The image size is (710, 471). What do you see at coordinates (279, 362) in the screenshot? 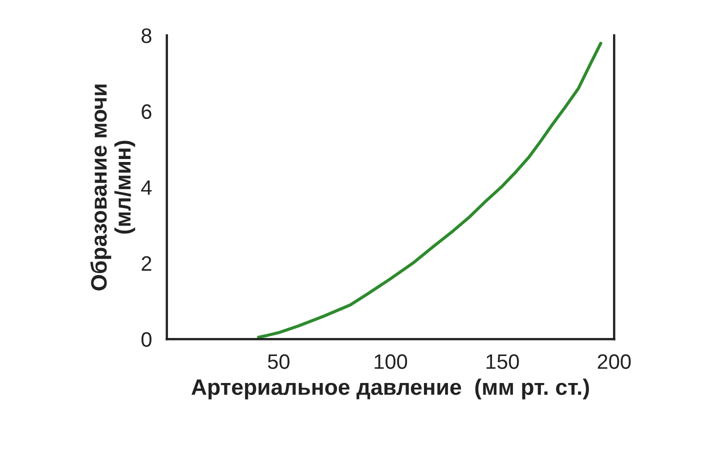
I see `x-tick-label: 50` at bounding box center [279, 362].